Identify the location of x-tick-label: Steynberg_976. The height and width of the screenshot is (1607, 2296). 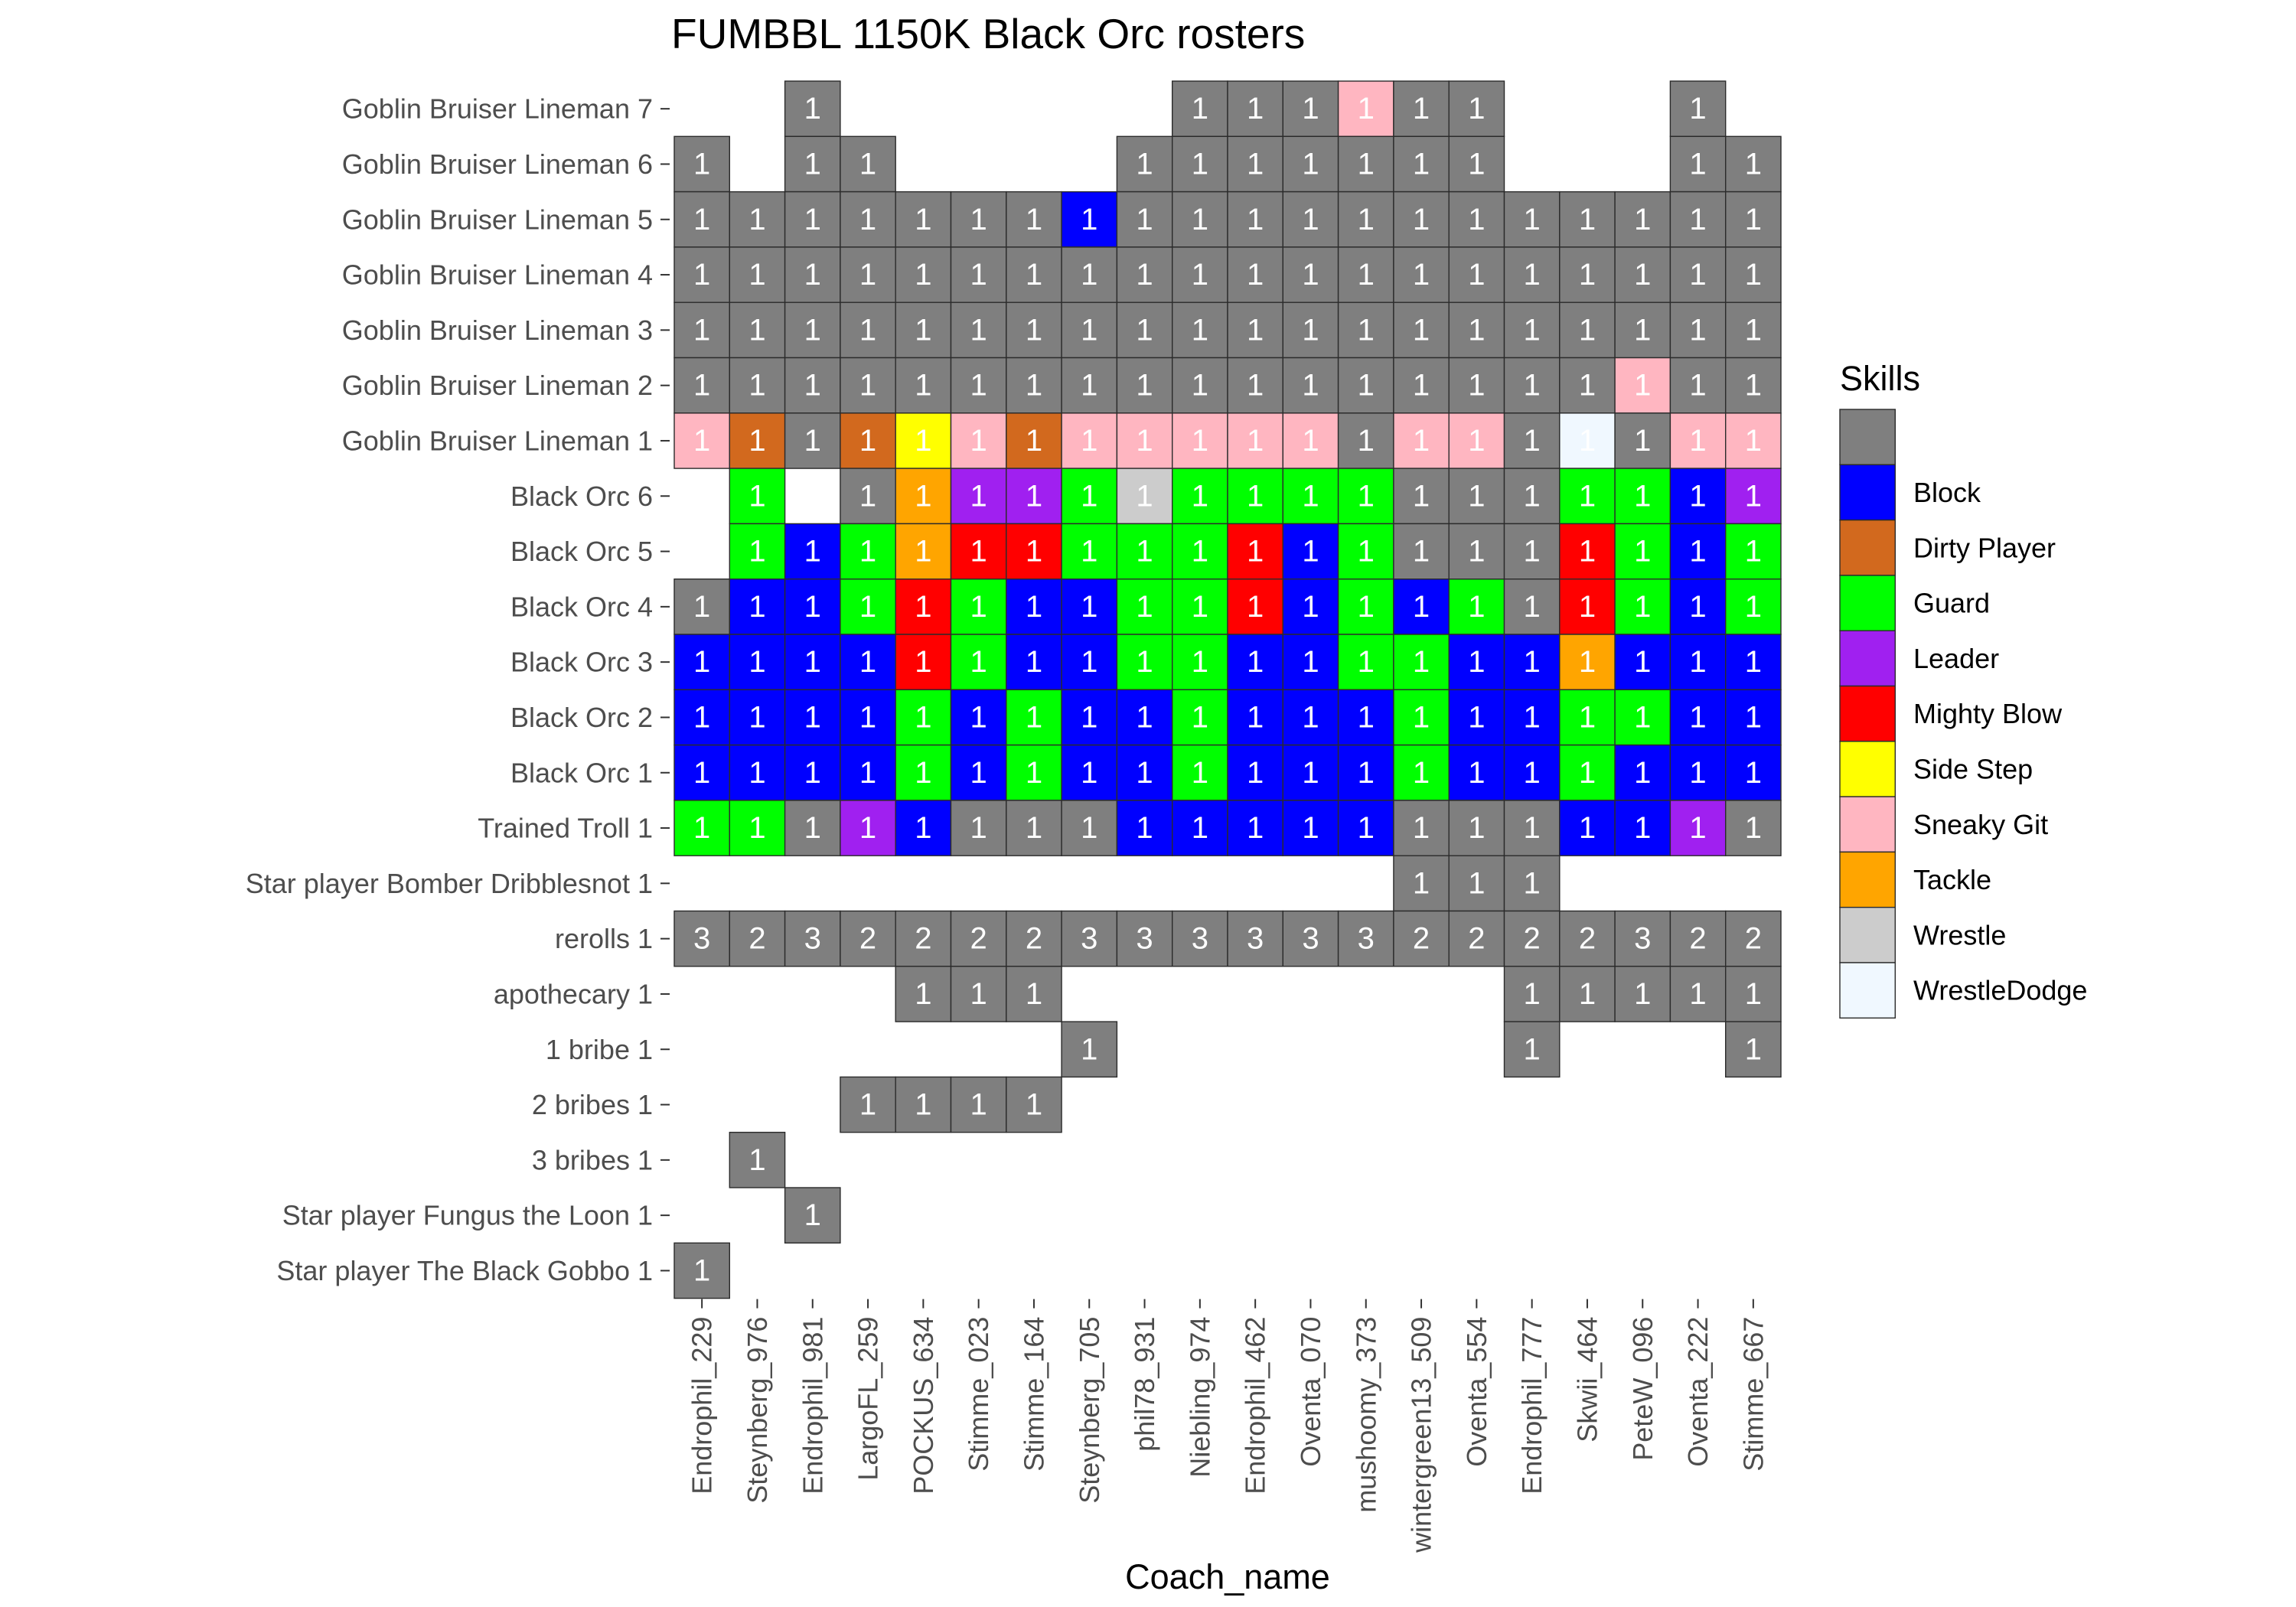
(757, 1410).